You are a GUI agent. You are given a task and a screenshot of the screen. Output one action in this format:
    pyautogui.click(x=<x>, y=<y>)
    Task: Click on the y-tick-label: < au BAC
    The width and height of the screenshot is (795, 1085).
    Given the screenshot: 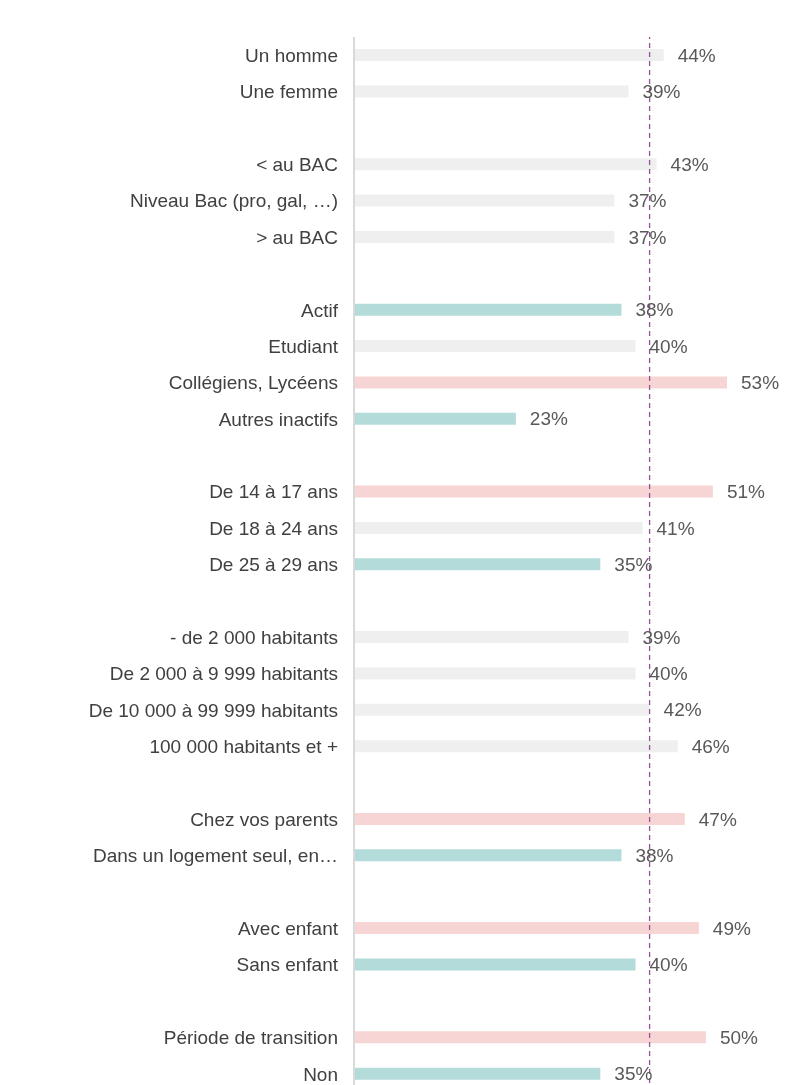 What is the action you would take?
    pyautogui.click(x=297, y=165)
    